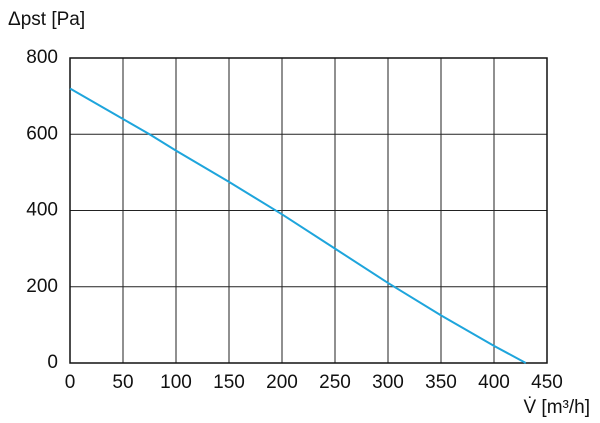  What do you see at coordinates (547, 382) in the screenshot?
I see `x-tick-label: 450` at bounding box center [547, 382].